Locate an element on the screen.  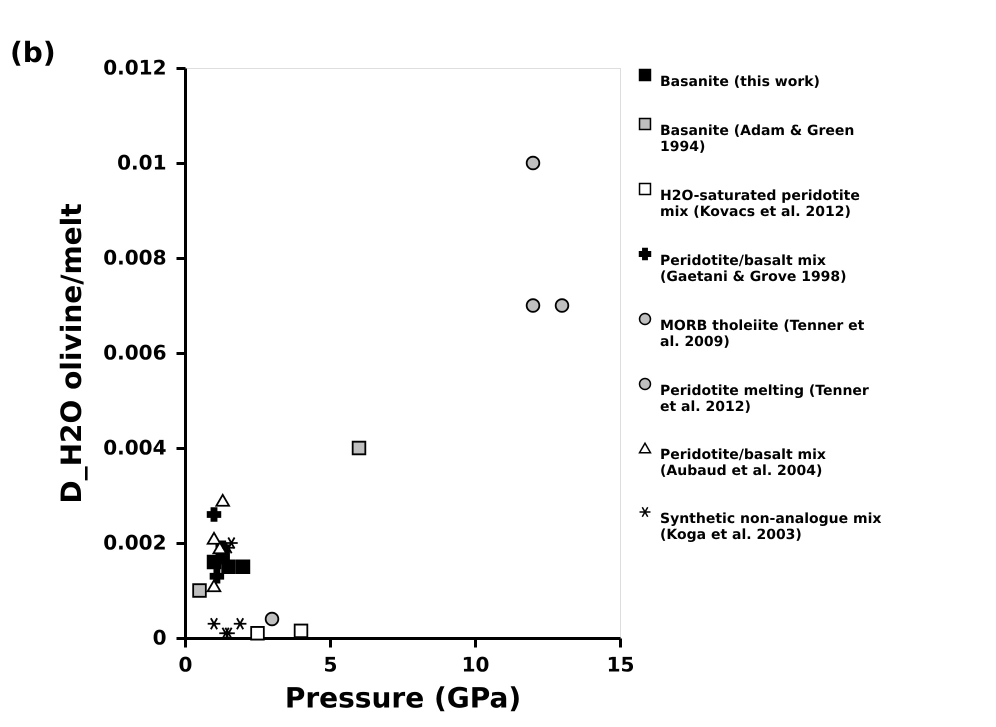
text: (b) is located at coordinates (33, 52).